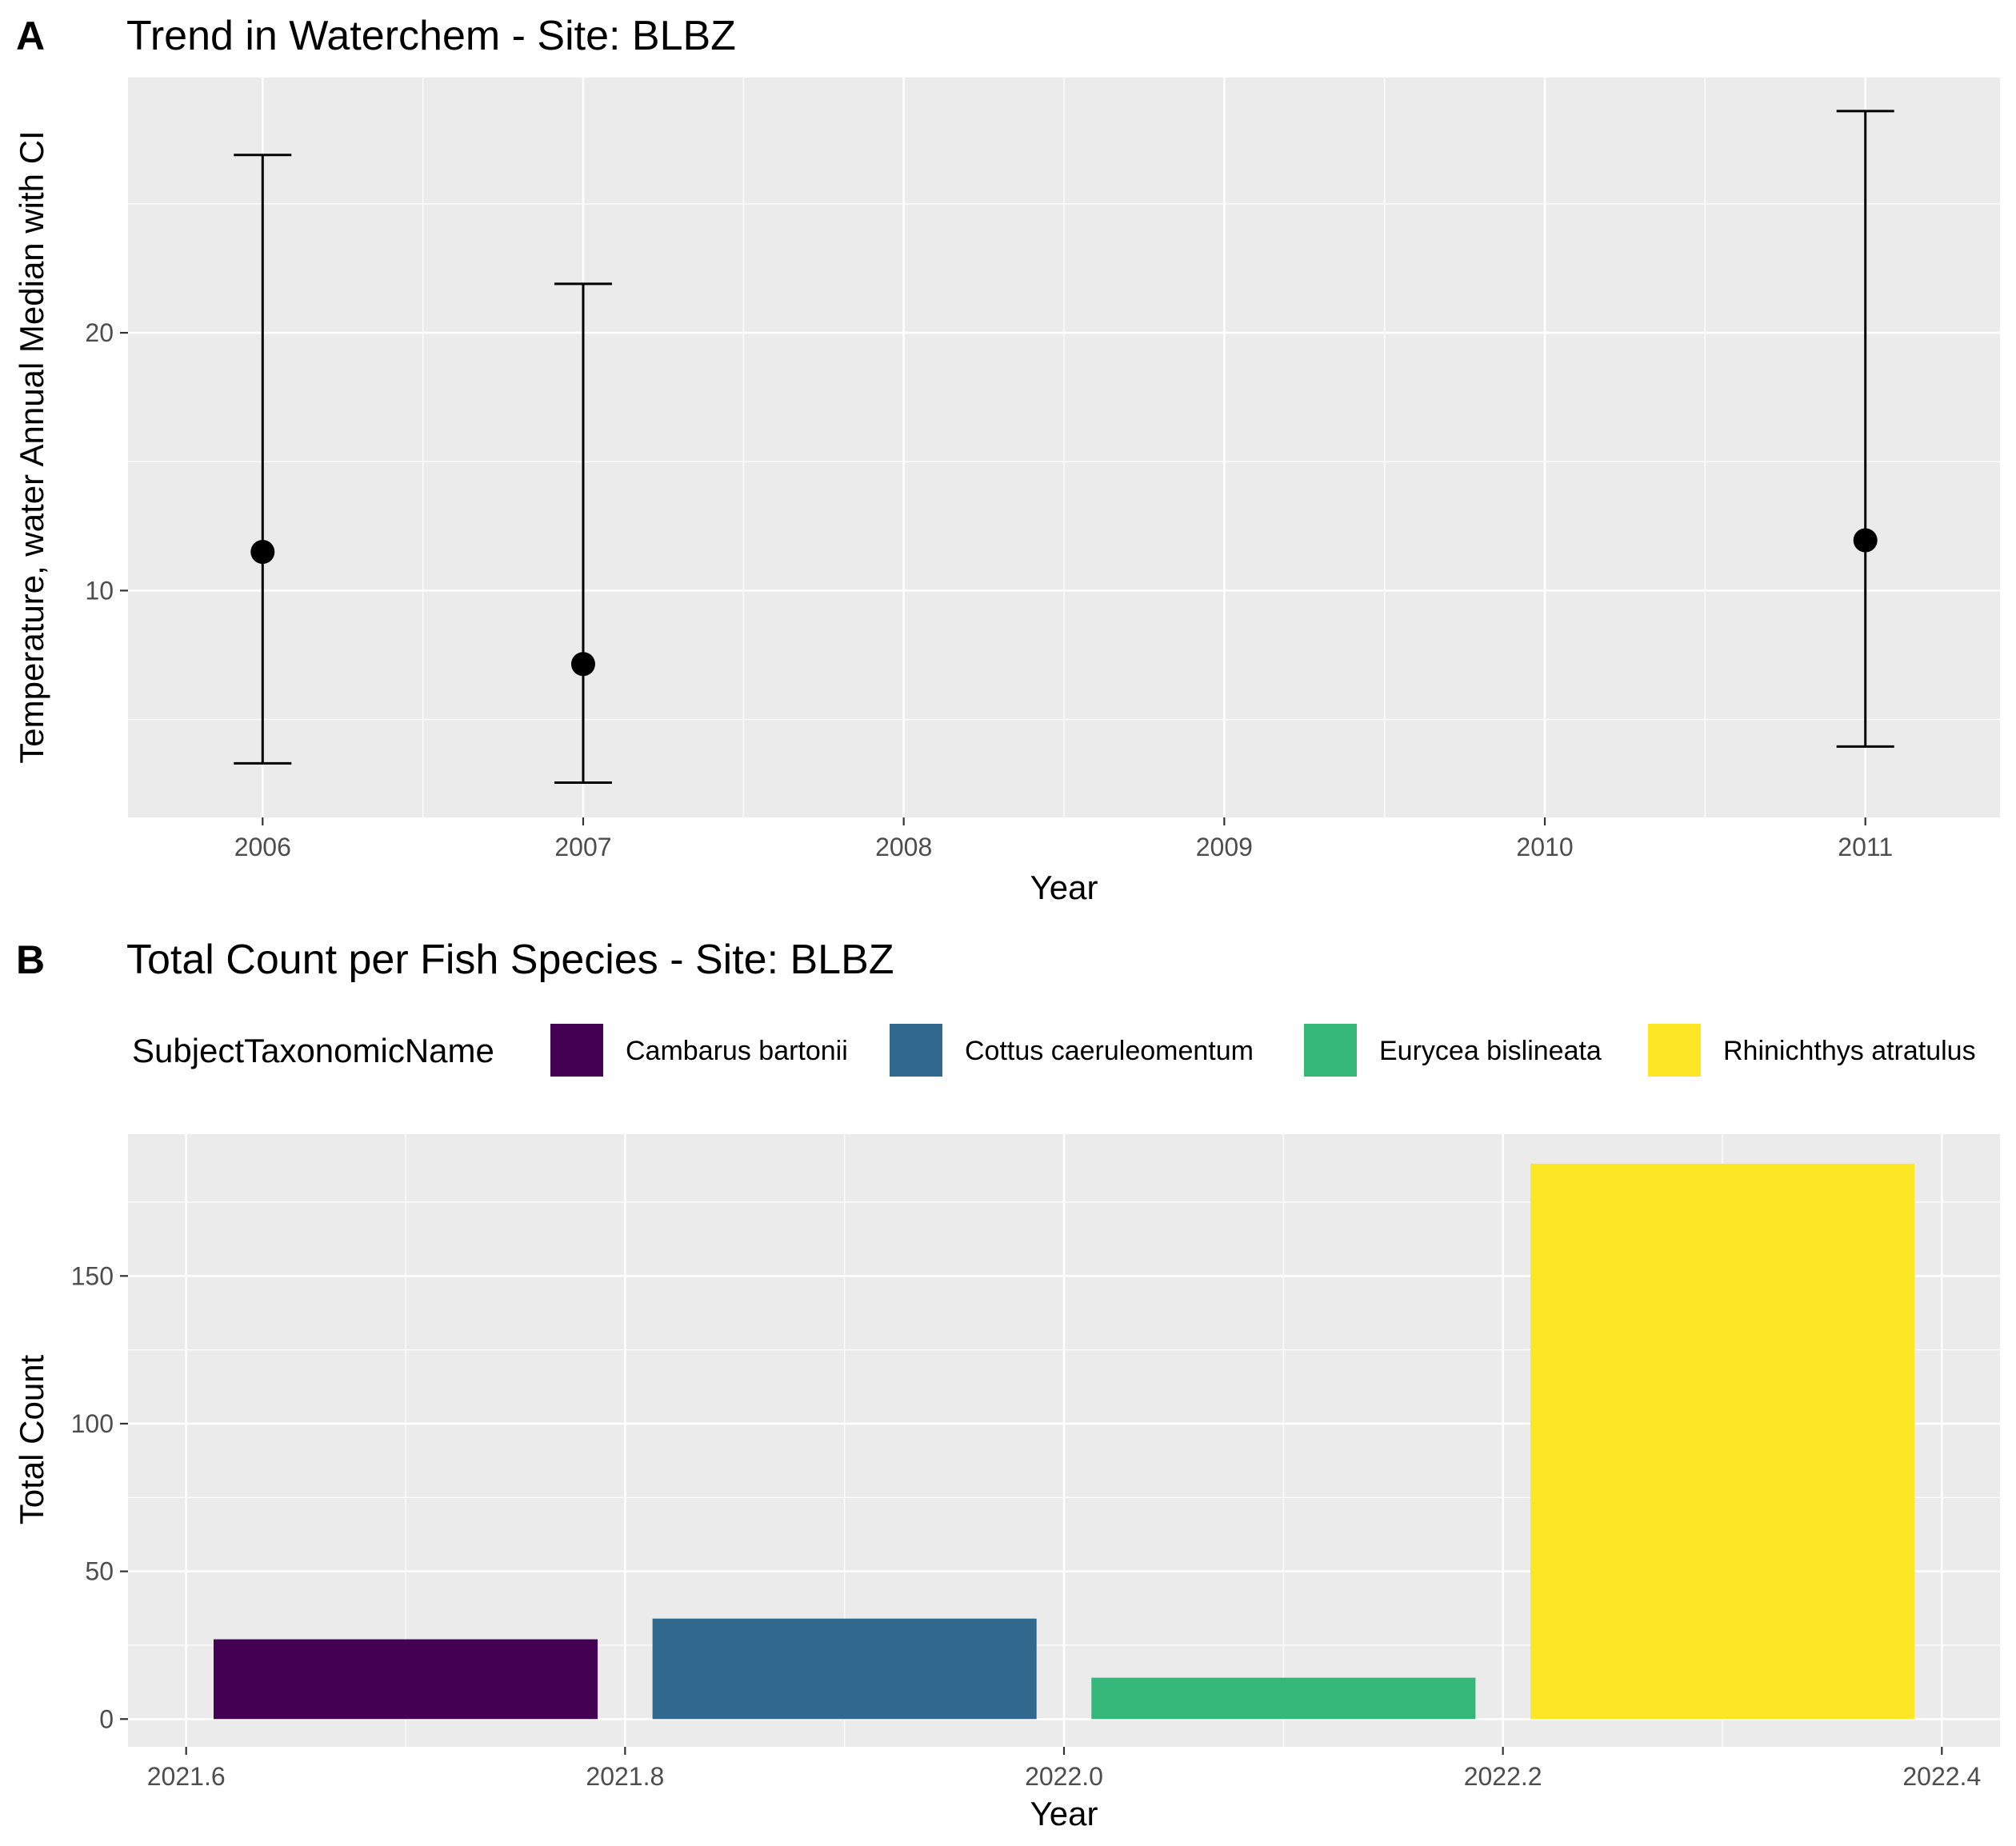 Image resolution: width=2016 pixels, height=1846 pixels. I want to click on legend-item: Eurycea bislineata, so click(1453, 1050).